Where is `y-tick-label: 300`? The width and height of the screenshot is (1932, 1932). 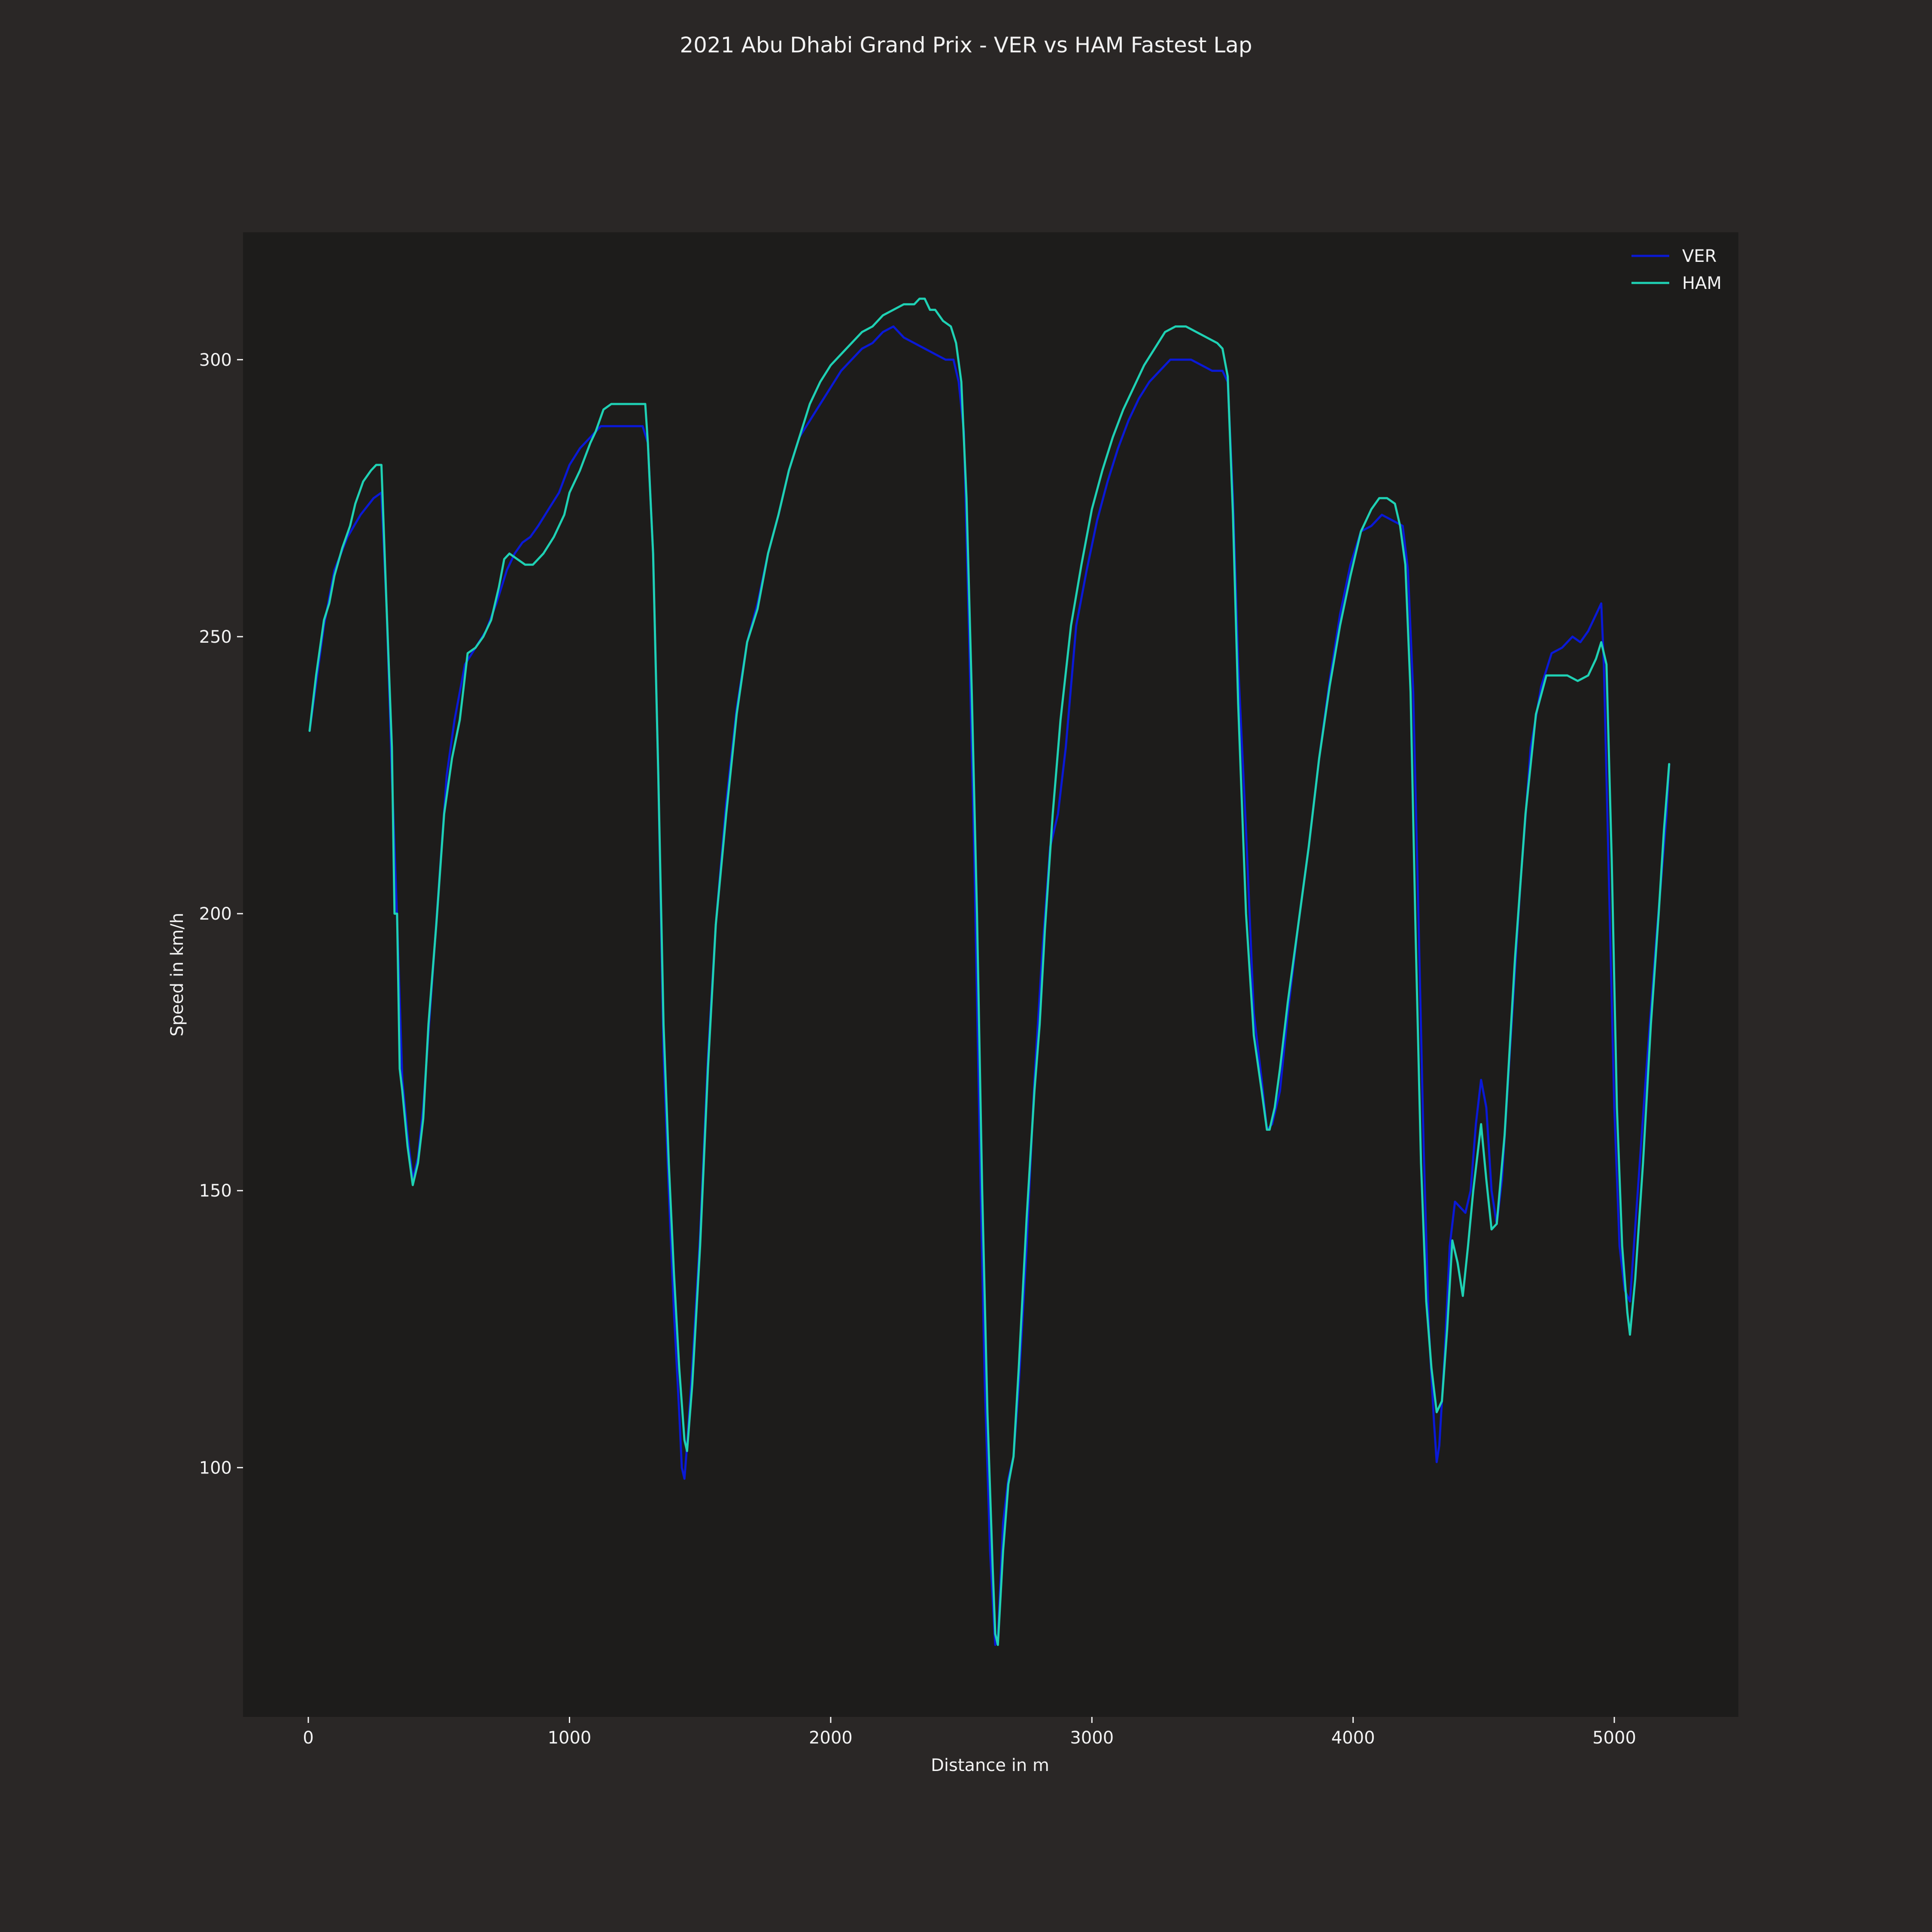
y-tick-label: 300 is located at coordinates (215, 360).